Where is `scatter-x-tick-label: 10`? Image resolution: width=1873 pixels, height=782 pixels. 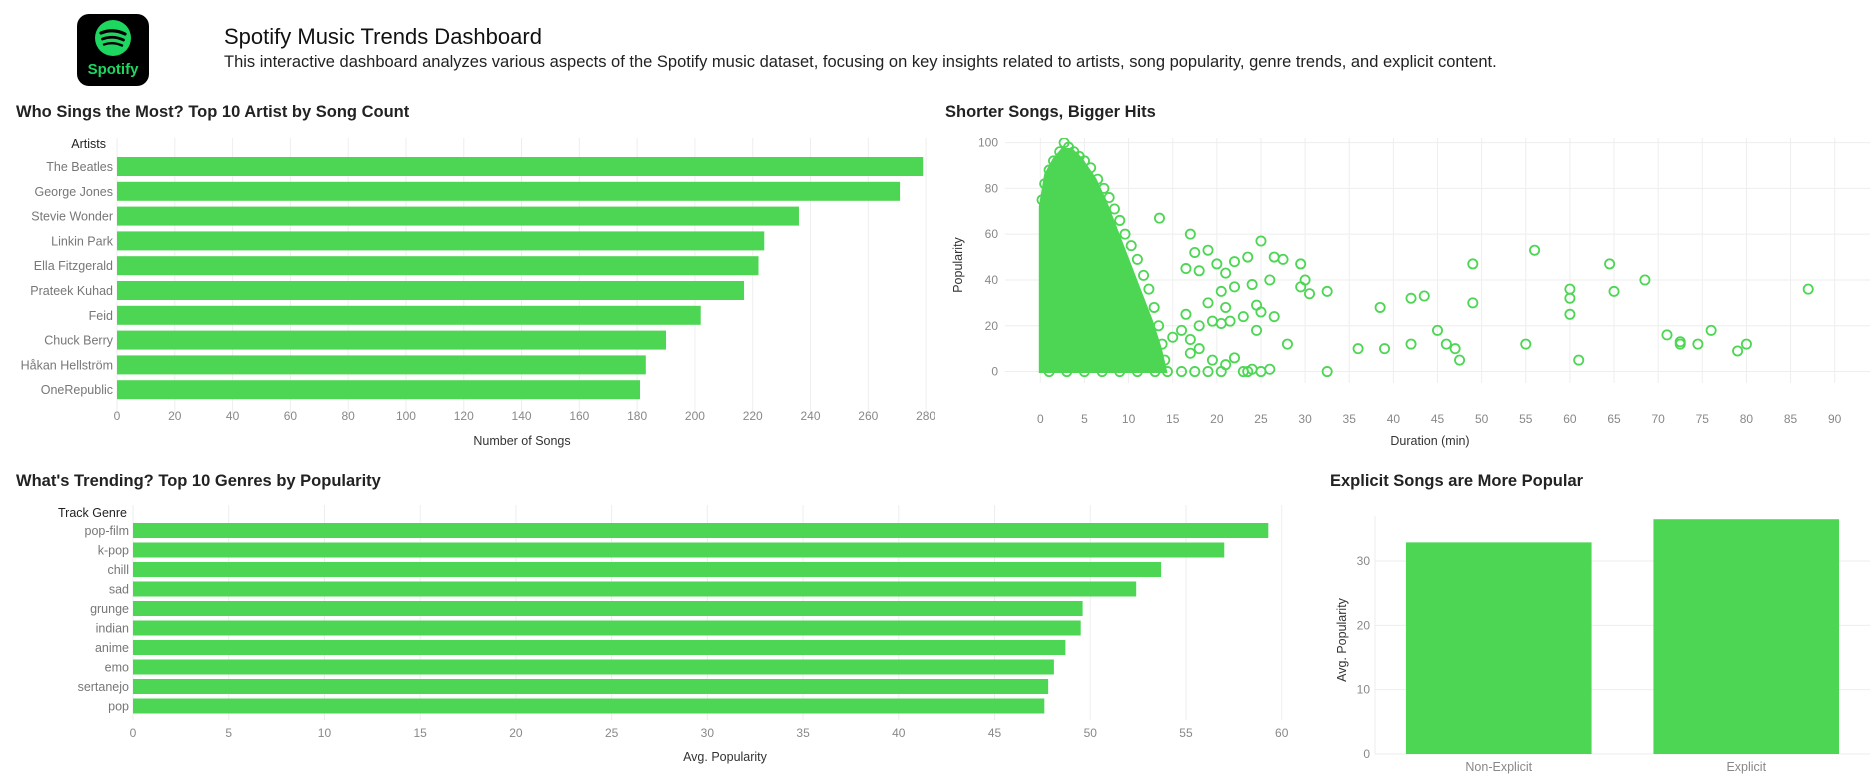 scatter-x-tick-label: 10 is located at coordinates (1129, 419).